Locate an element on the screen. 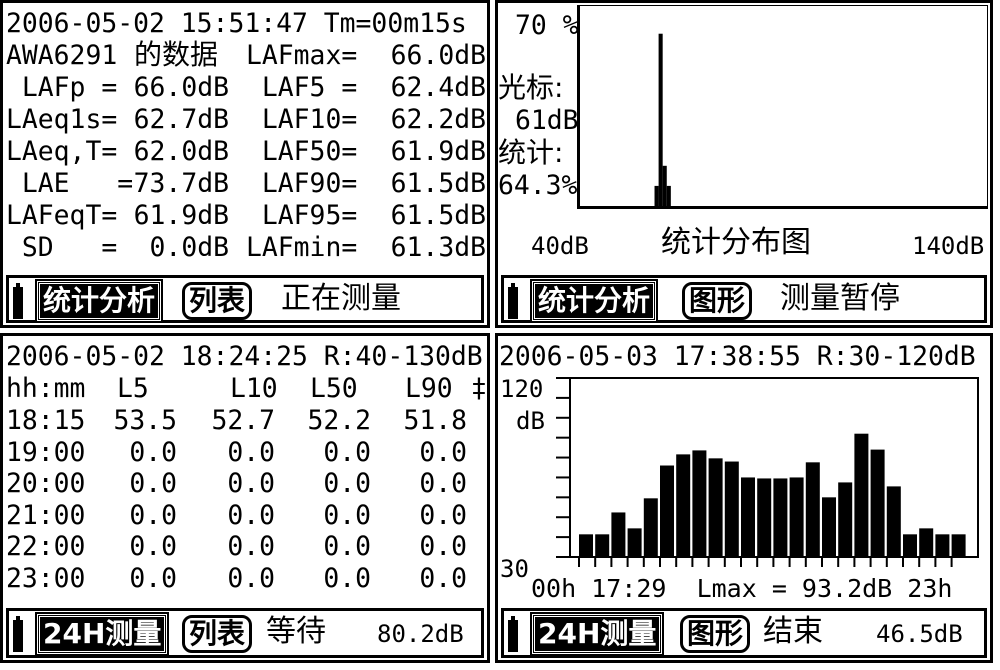 The height and width of the screenshot is (670, 1000). y-max-label: 120 is located at coordinates (522, 389).